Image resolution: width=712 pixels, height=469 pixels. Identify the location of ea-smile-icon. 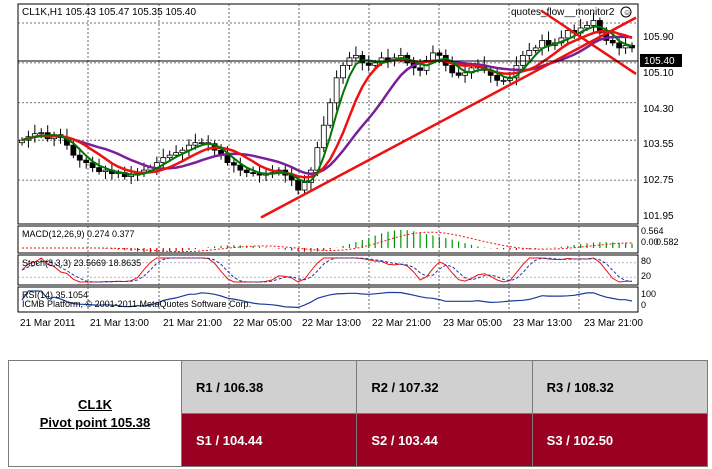
(626, 12).